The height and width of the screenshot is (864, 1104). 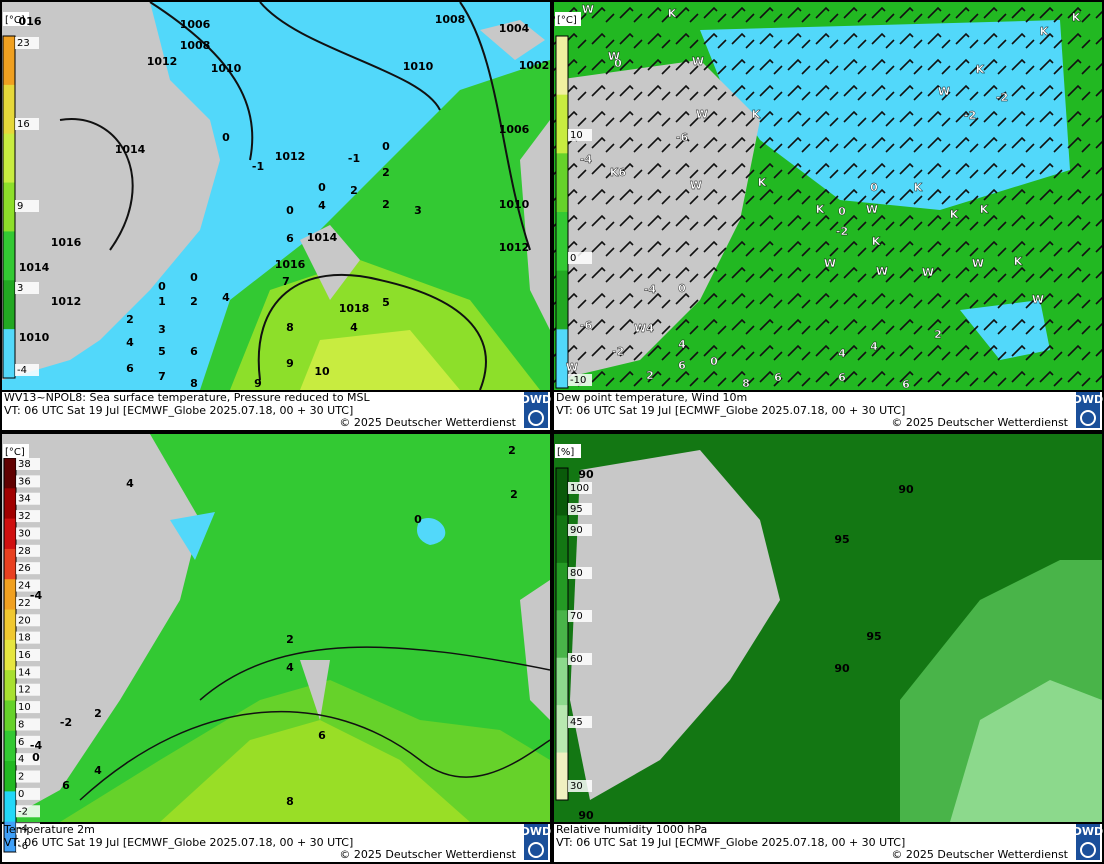 What do you see at coordinates (315, 771) in the screenshot?
I see `t2m-yellowgreen` at bounding box center [315, 771].